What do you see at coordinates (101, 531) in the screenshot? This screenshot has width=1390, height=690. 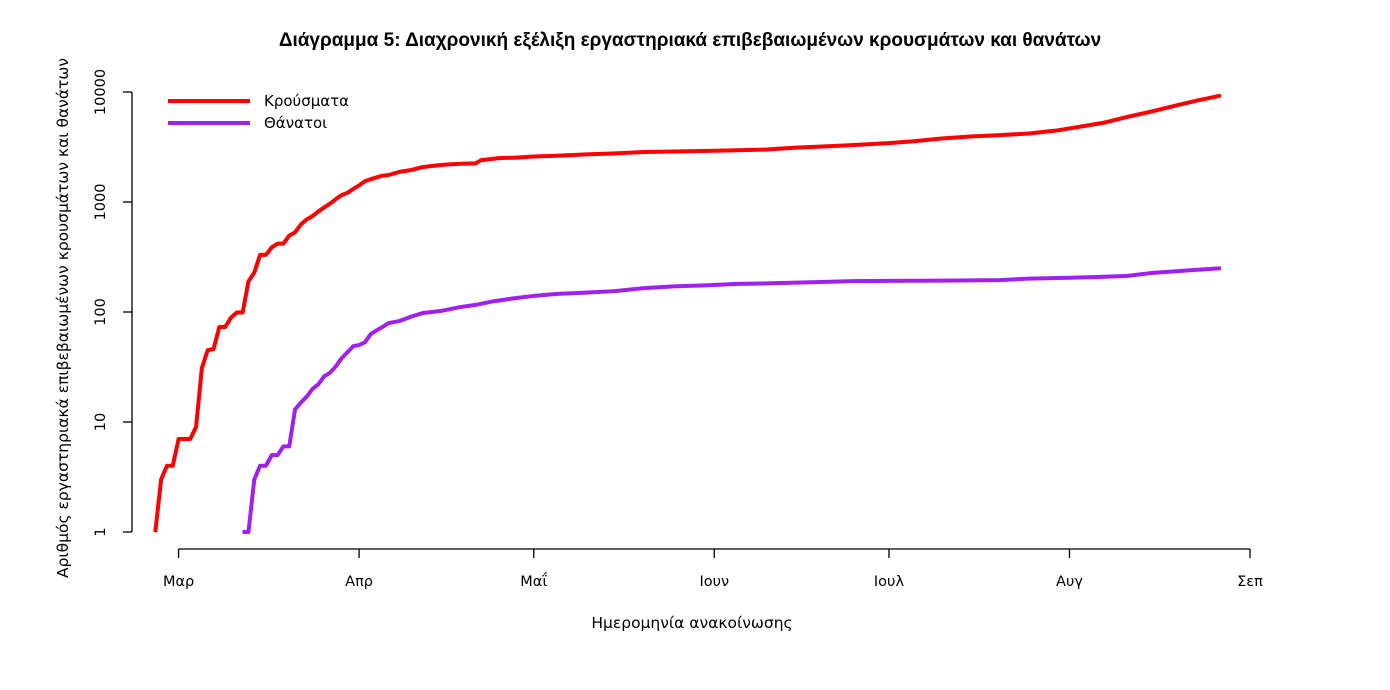 I see `y-tick-label: 1` at bounding box center [101, 531].